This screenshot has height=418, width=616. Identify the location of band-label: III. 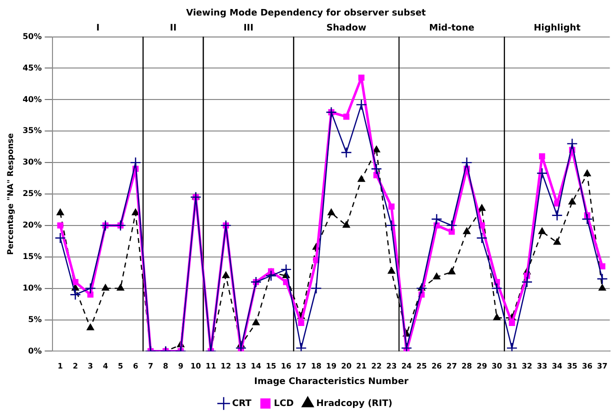
(248, 29).